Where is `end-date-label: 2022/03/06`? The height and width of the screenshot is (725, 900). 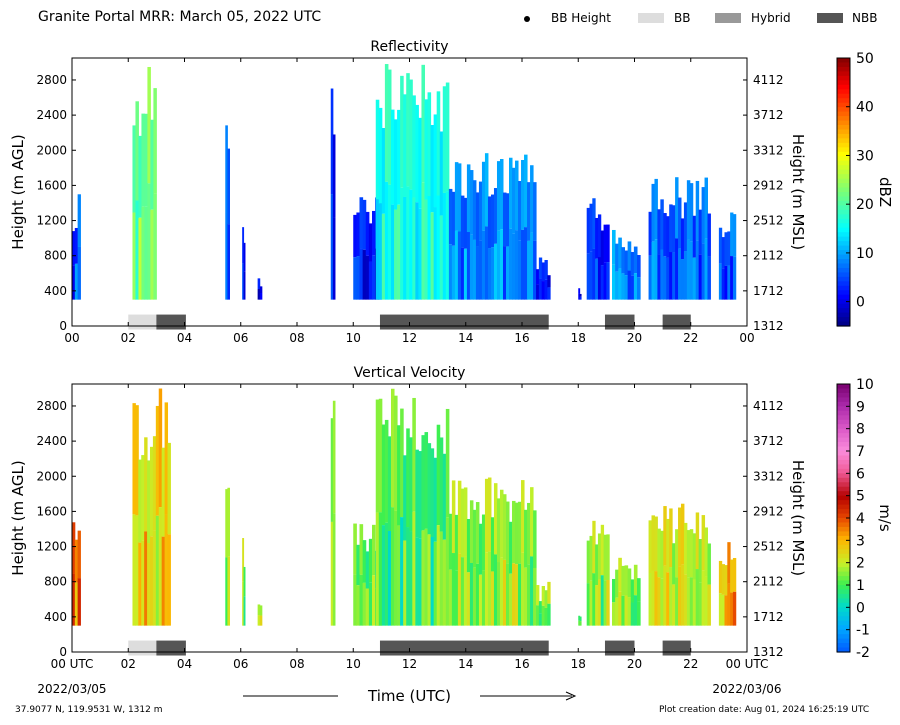 end-date-label: 2022/03/06 is located at coordinates (746, 689).